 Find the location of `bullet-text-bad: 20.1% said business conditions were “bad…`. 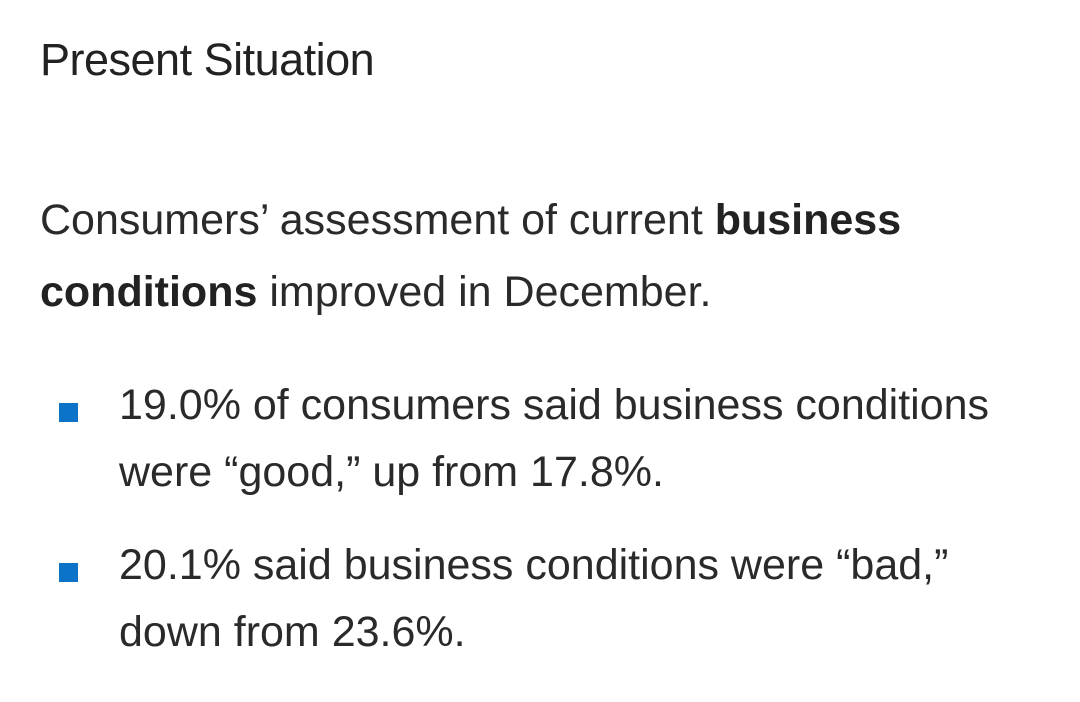

bullet-text-bad: 20.1% said business conditions were “bad… is located at coordinates (534, 598).